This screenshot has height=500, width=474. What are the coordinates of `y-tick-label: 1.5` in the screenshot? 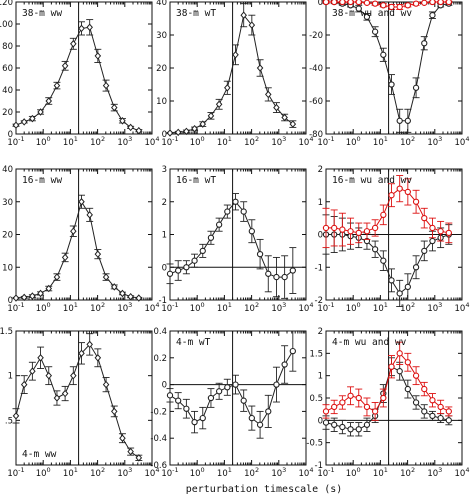 It's located at (6, 332).